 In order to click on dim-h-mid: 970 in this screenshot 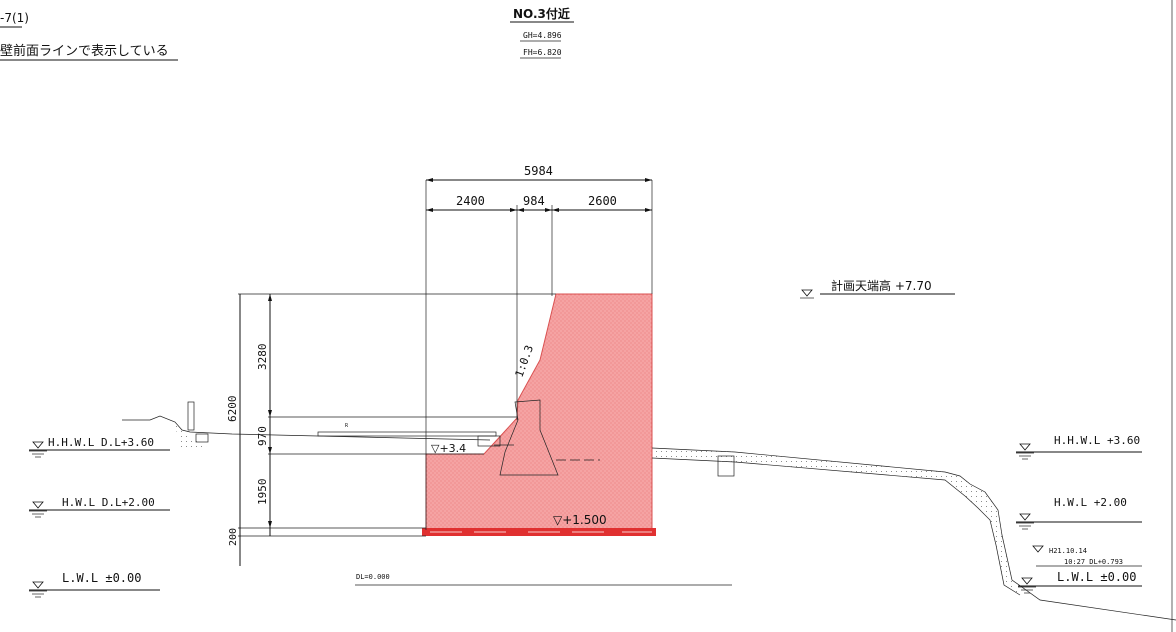, I will do `click(262, 436)`.